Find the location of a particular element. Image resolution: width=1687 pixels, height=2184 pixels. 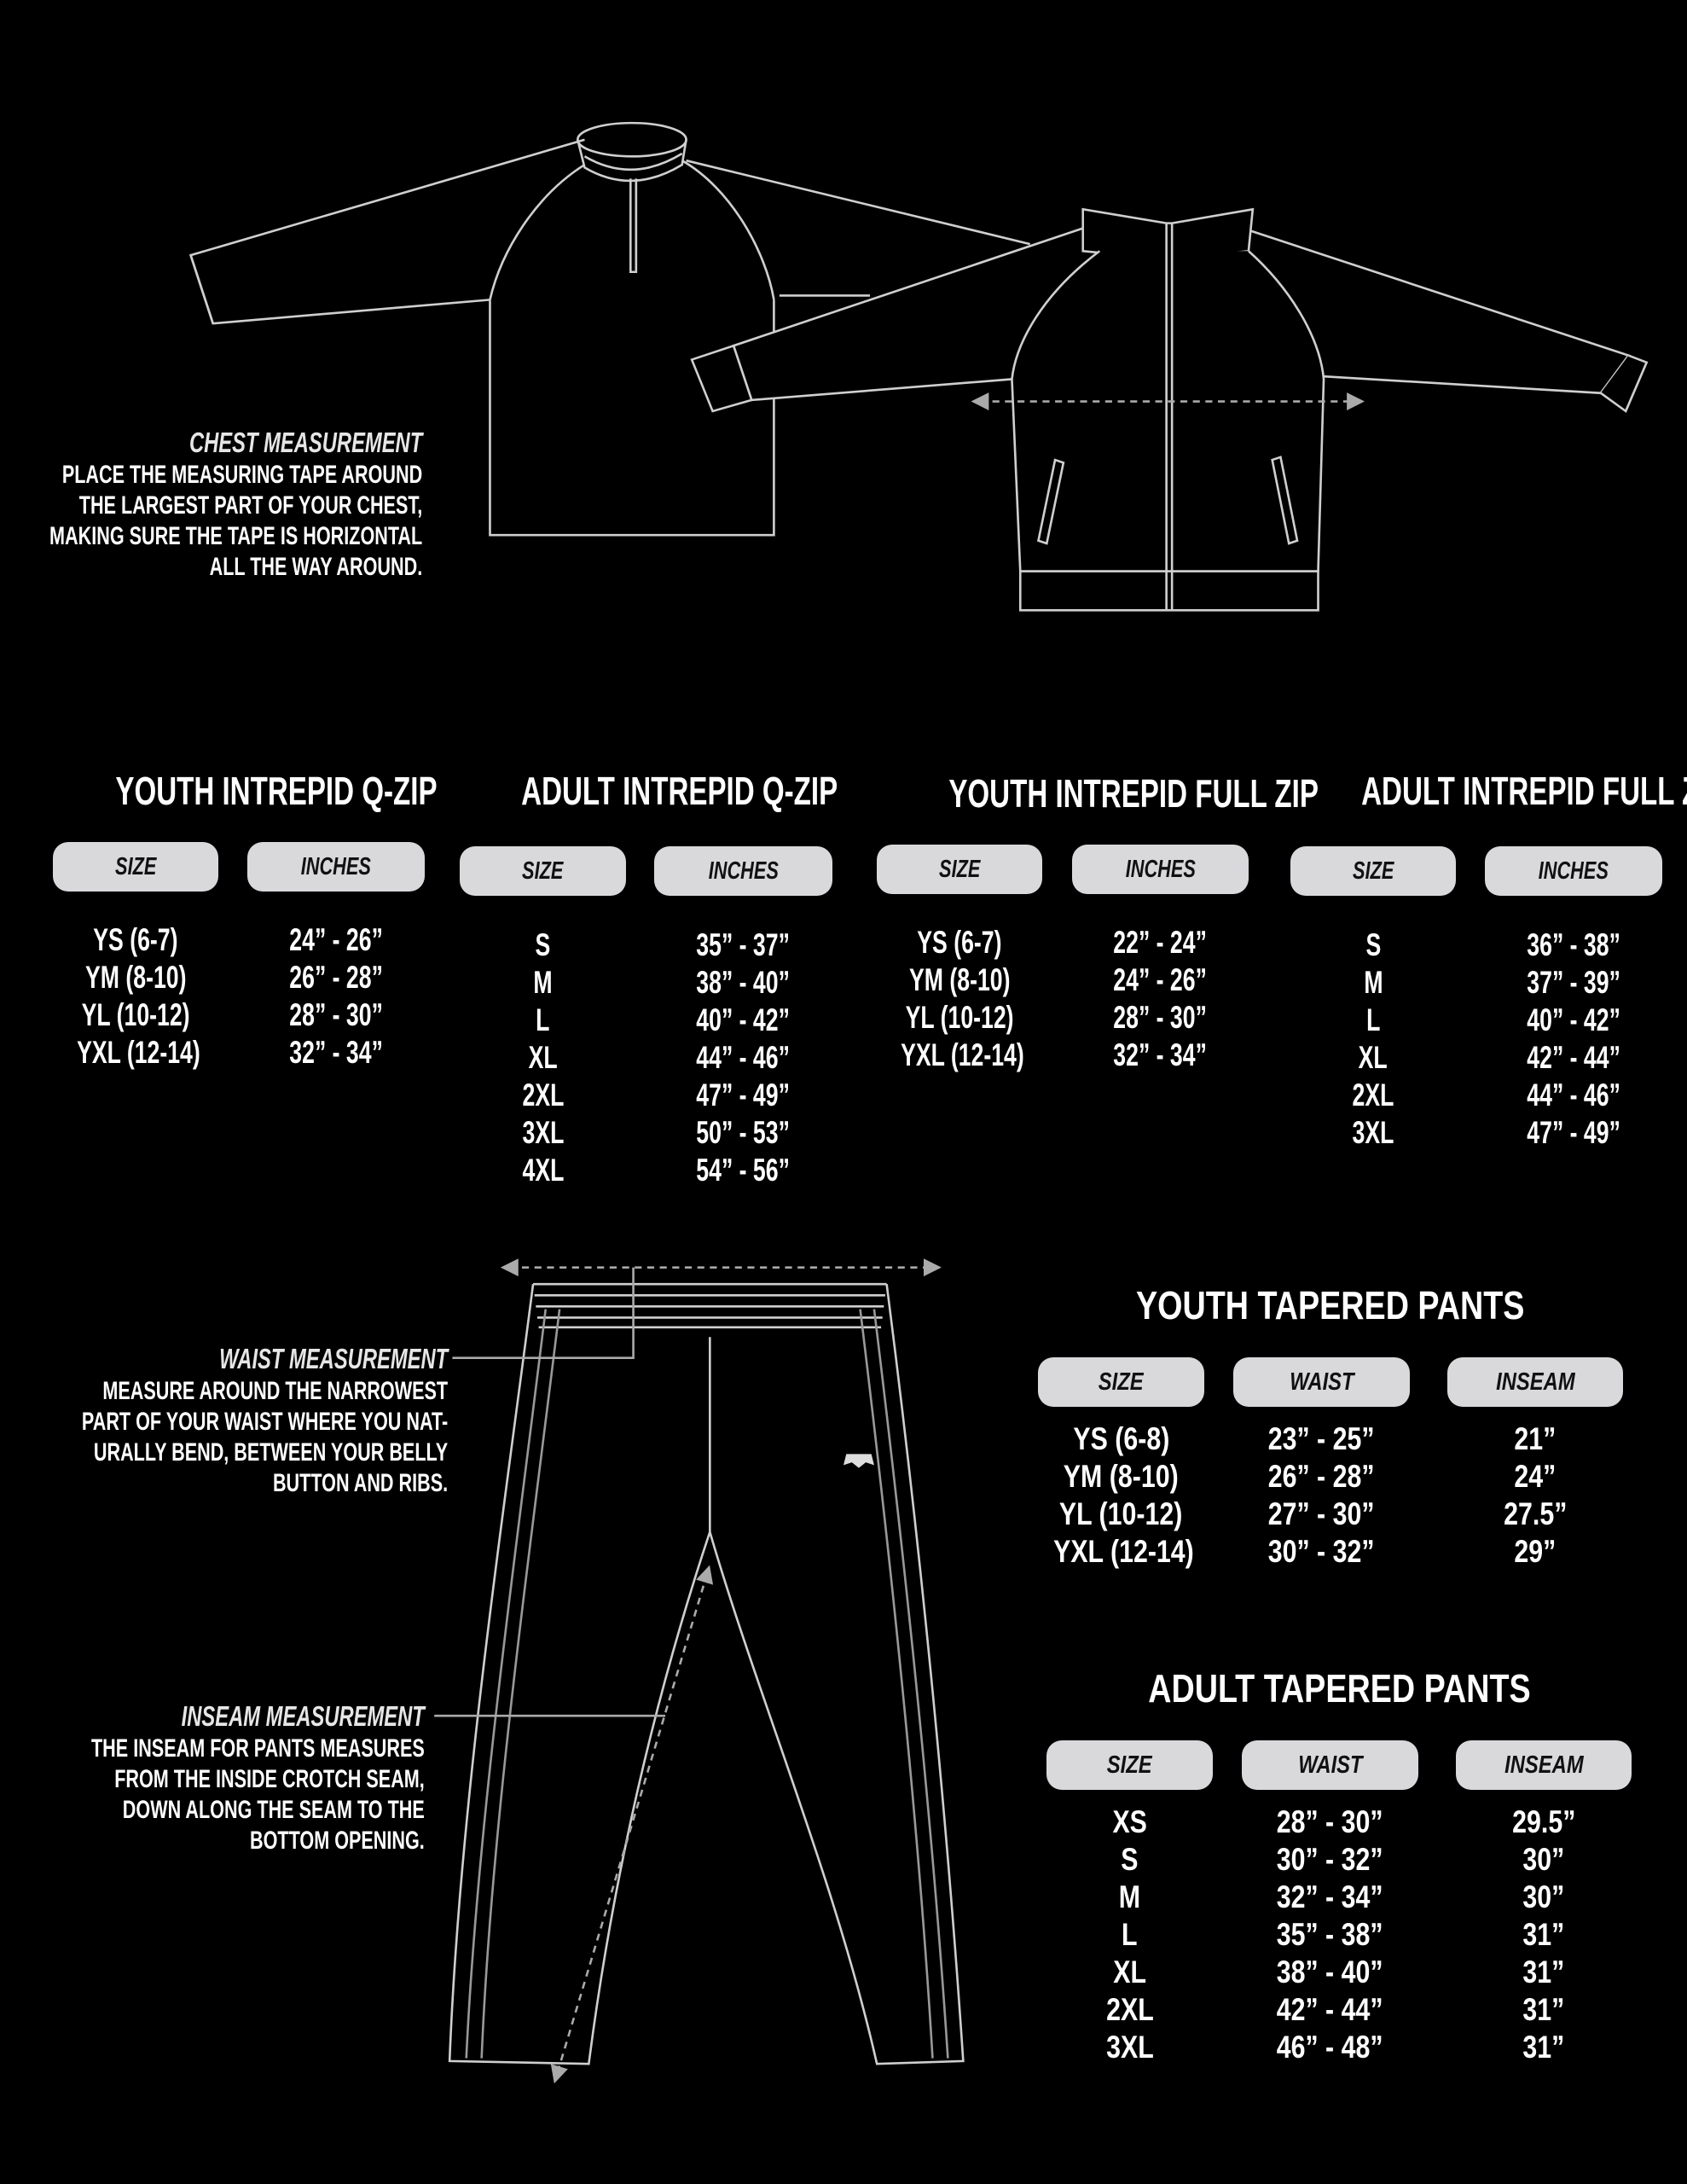

waist-note-line: BUTTON AND RIBS. is located at coordinates (360, 1483).